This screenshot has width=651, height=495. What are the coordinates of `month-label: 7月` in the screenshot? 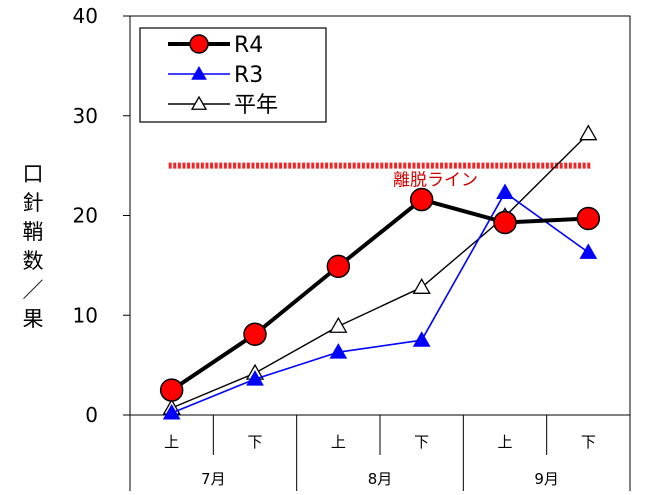 It's located at (213, 479).